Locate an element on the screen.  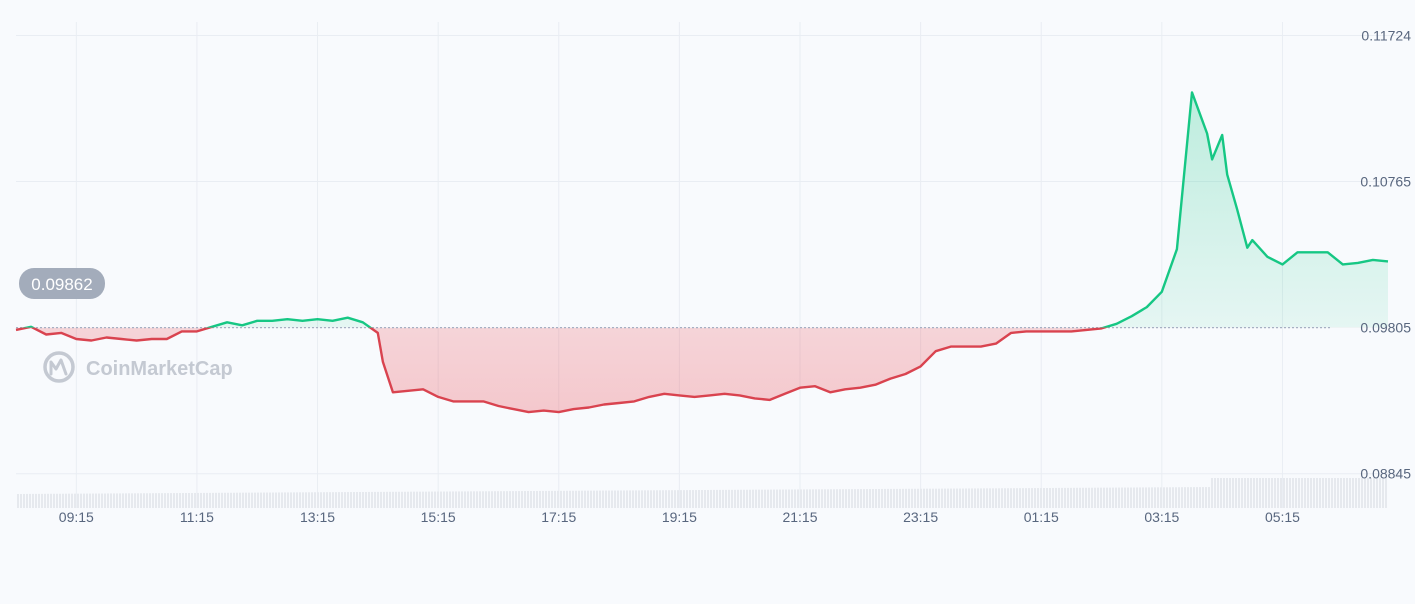
x-tick-label: 19:15 is located at coordinates (679, 517).